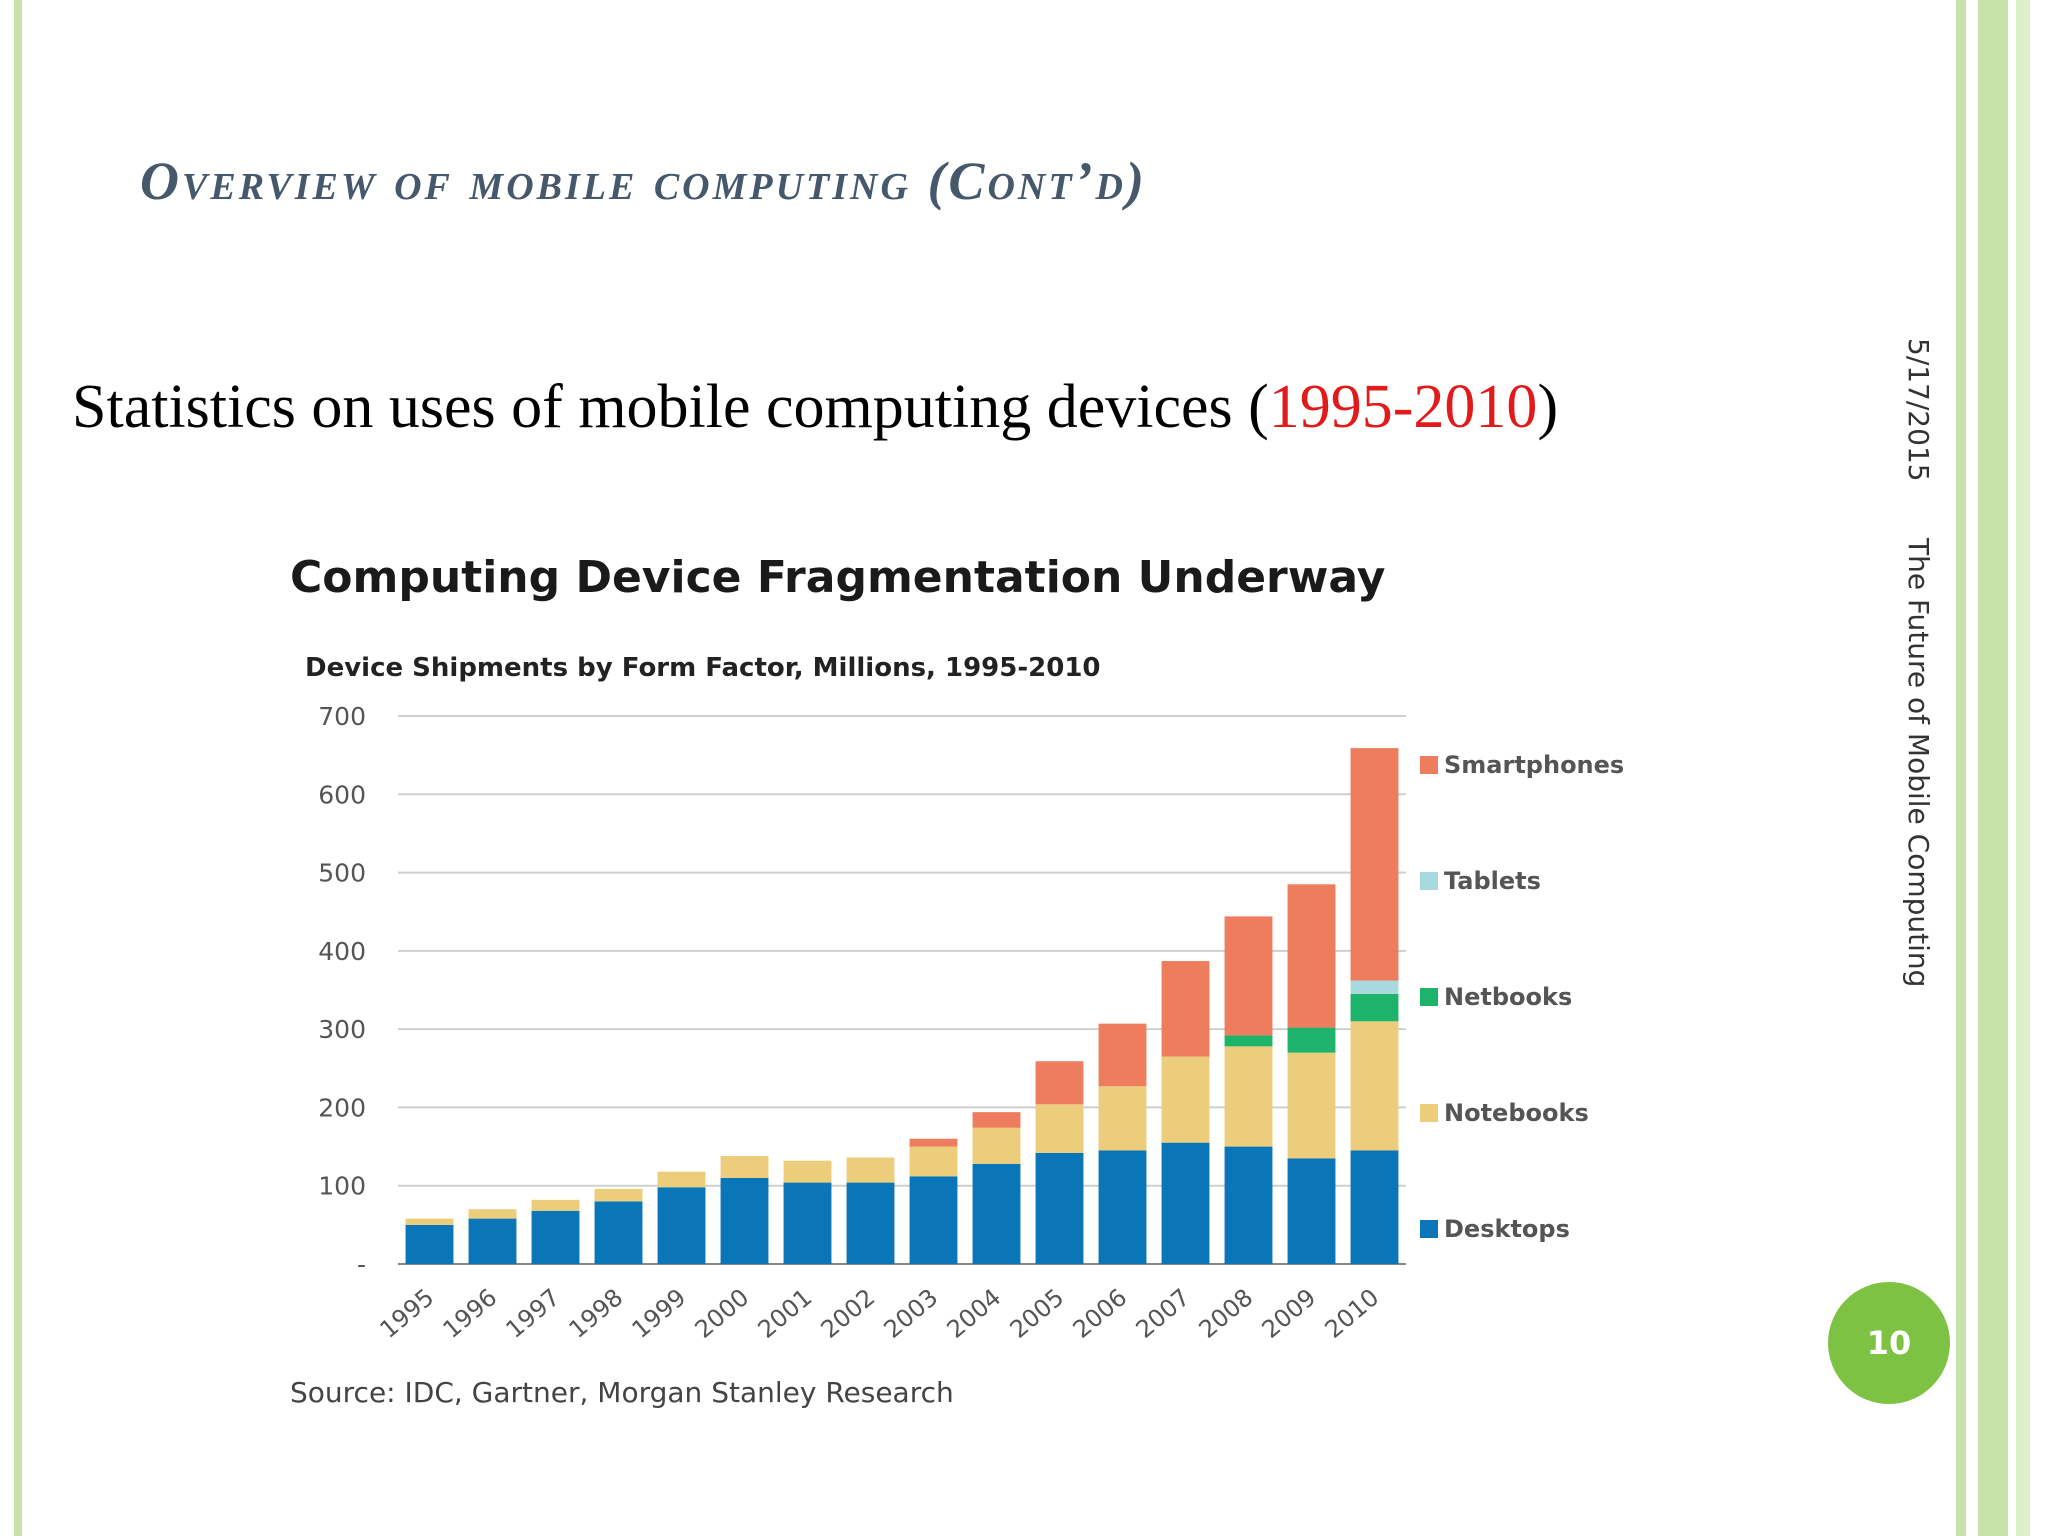  I want to click on y-tick-label: 200, so click(342, 1107).